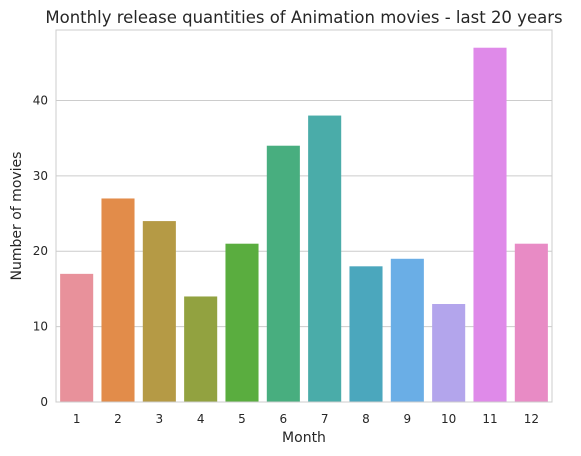  I want to click on x-tick-label: 1, so click(77, 419).